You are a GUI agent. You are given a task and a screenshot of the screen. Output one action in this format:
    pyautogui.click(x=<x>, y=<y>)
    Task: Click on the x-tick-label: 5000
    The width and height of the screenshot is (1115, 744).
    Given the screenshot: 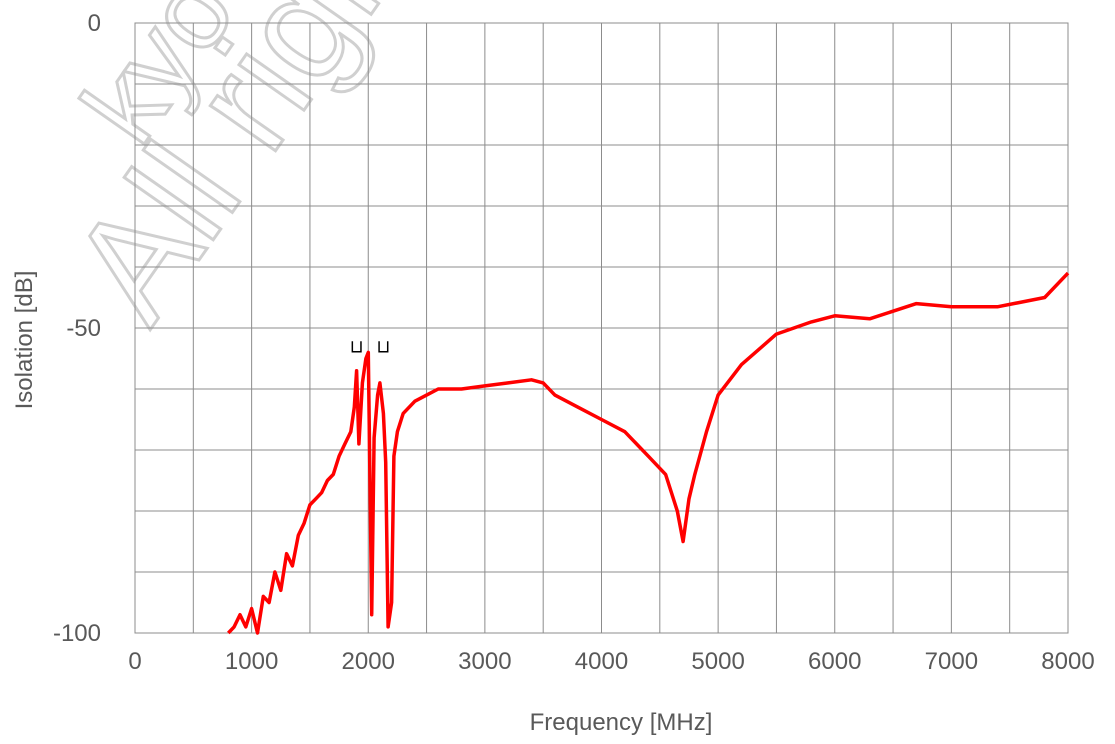 What is the action you would take?
    pyautogui.click(x=717, y=661)
    